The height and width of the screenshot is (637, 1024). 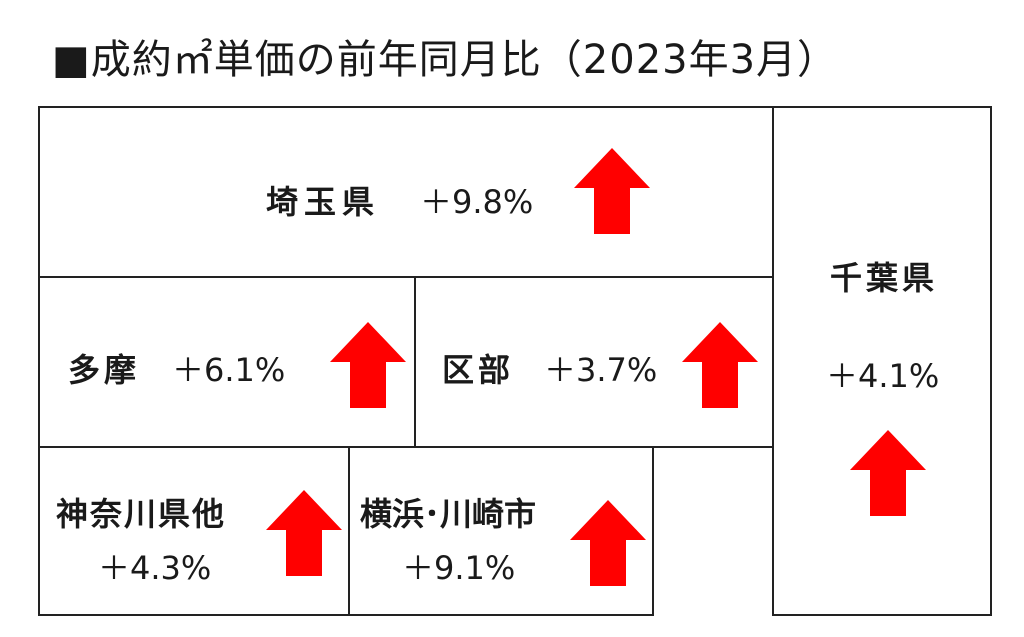 What do you see at coordinates (104, 370) in the screenshot?
I see `region-name-tama: 多摩` at bounding box center [104, 370].